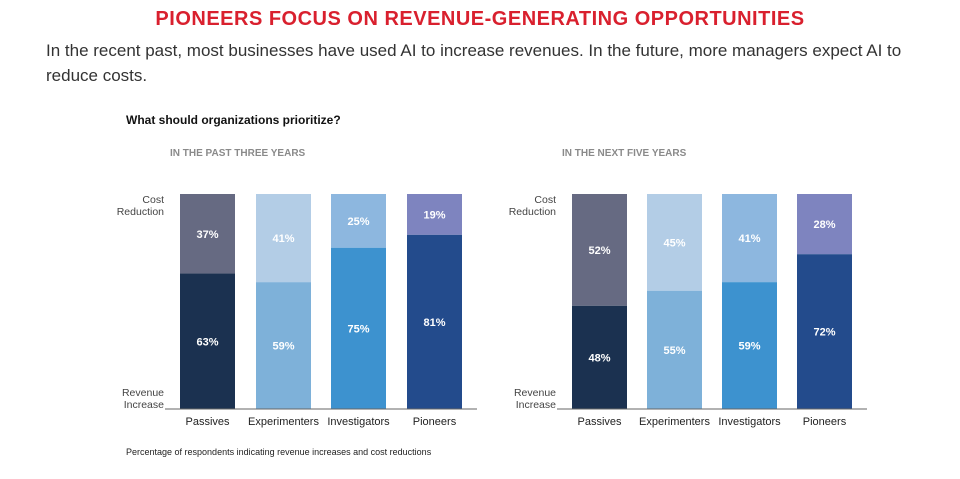 Image resolution: width=960 pixels, height=479 pixels. I want to click on data-label-cost: 45%, so click(674, 243).